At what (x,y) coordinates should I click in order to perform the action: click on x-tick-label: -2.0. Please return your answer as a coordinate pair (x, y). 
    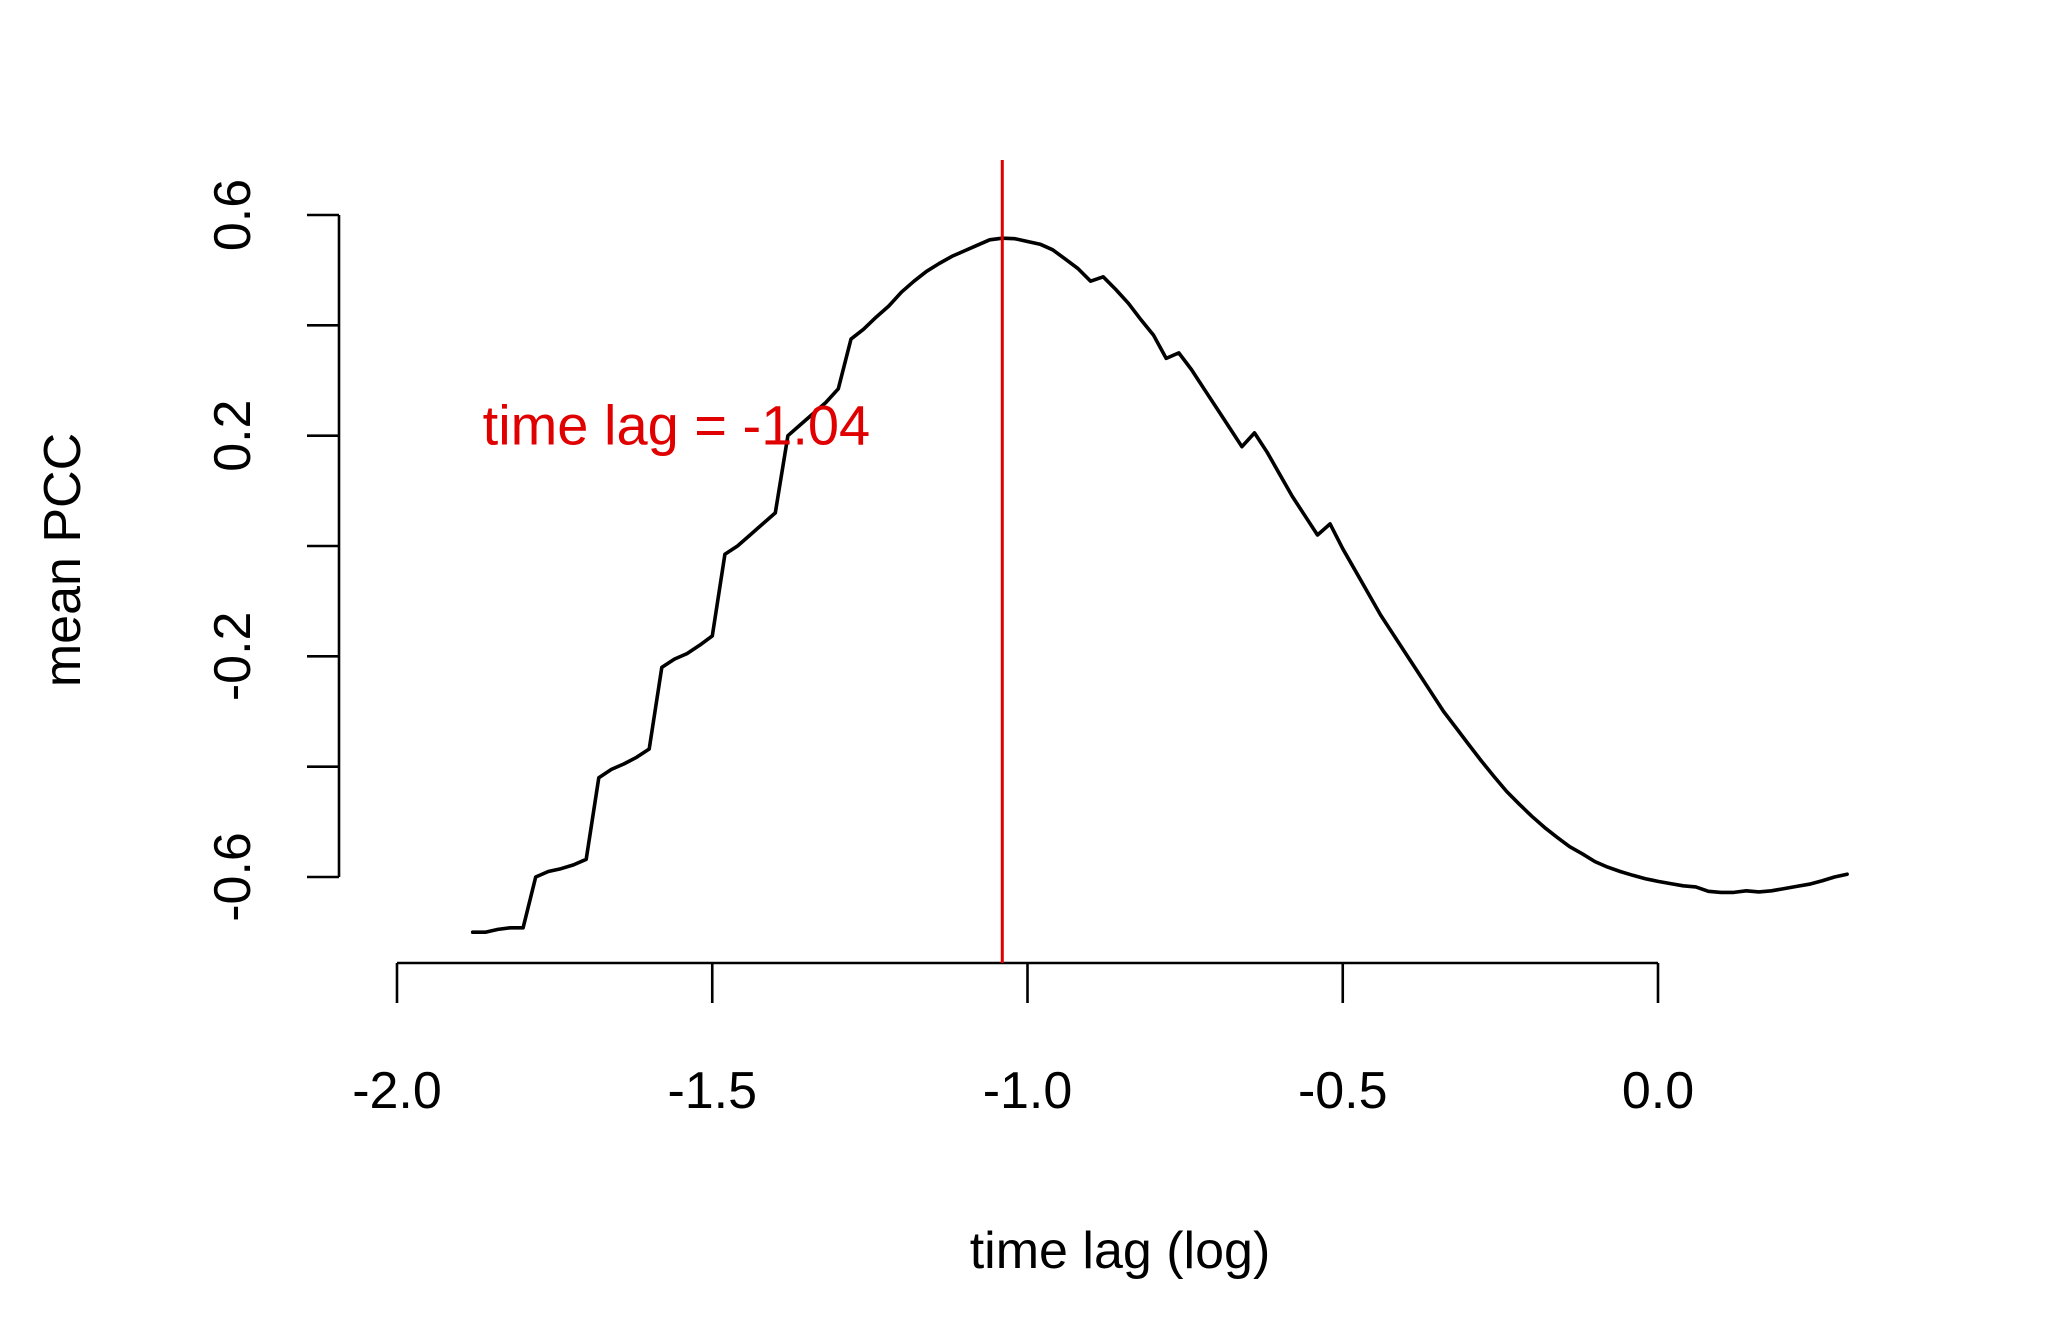
    Looking at the image, I should click on (397, 1091).